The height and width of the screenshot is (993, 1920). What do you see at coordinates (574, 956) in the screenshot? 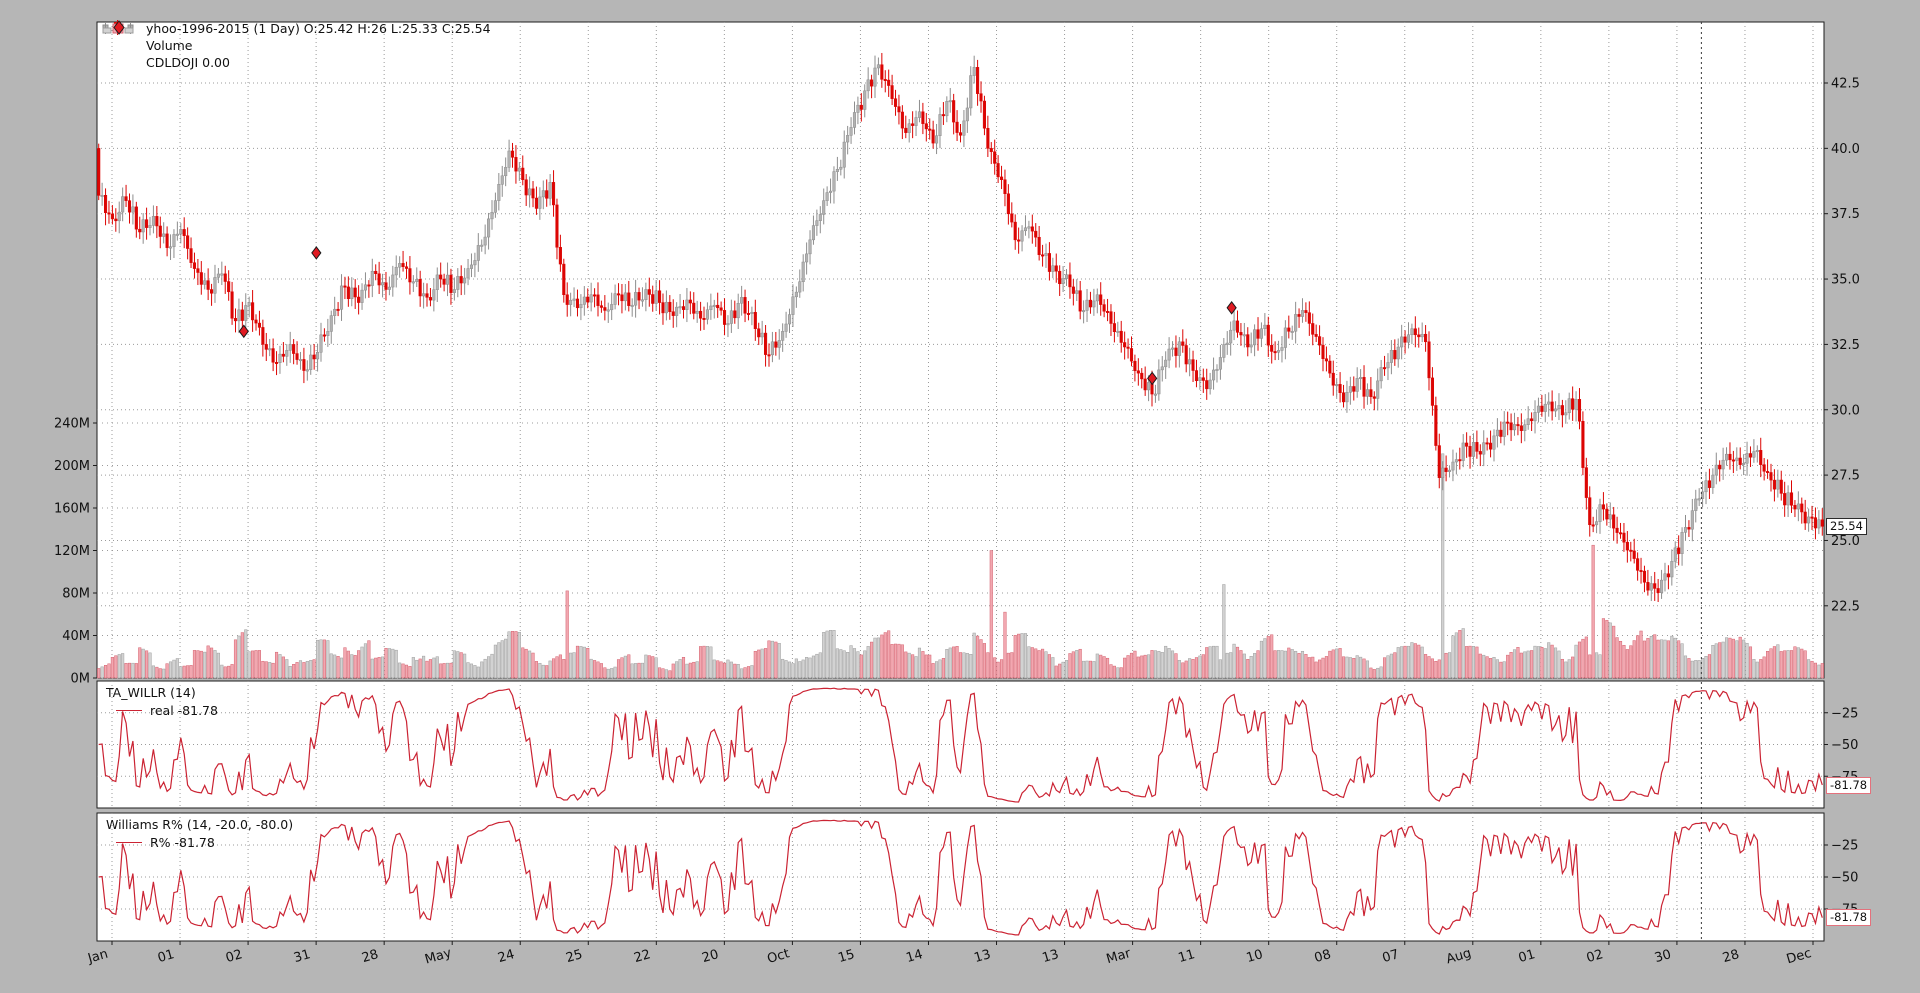
I see `x-tick-label: 25` at bounding box center [574, 956].